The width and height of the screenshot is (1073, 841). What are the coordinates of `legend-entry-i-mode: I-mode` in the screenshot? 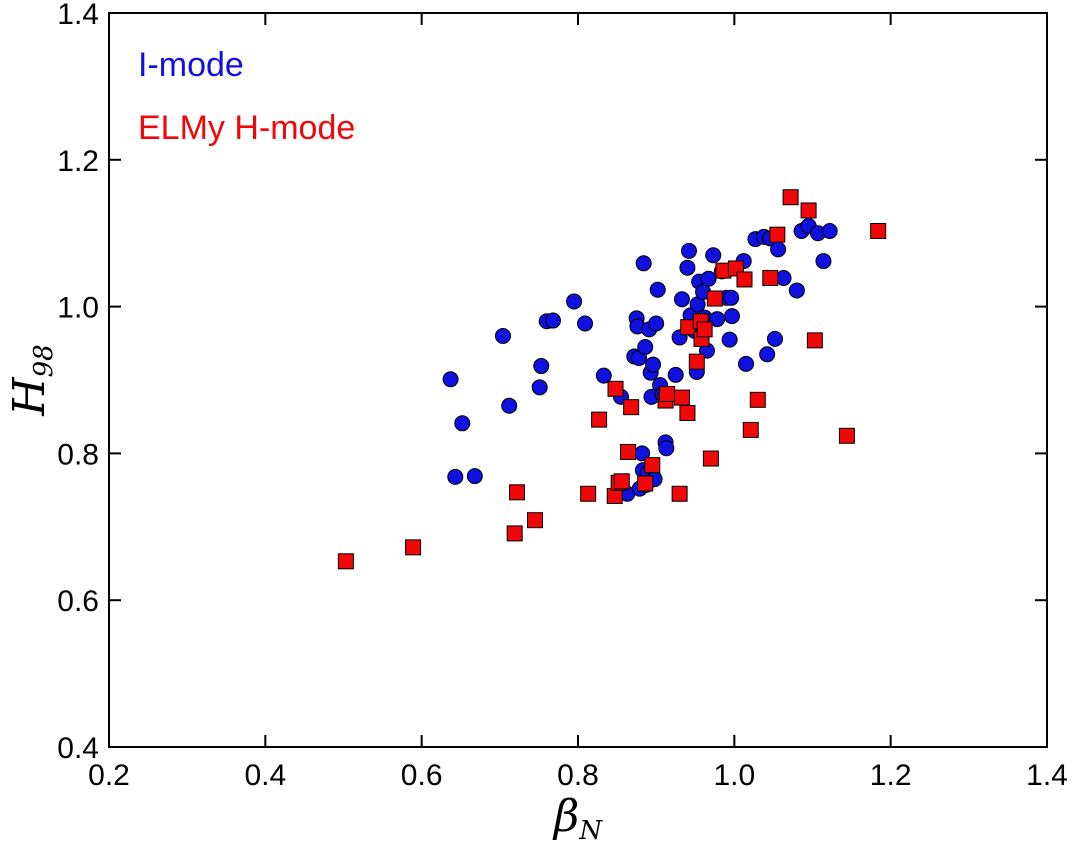 It's located at (191, 65).